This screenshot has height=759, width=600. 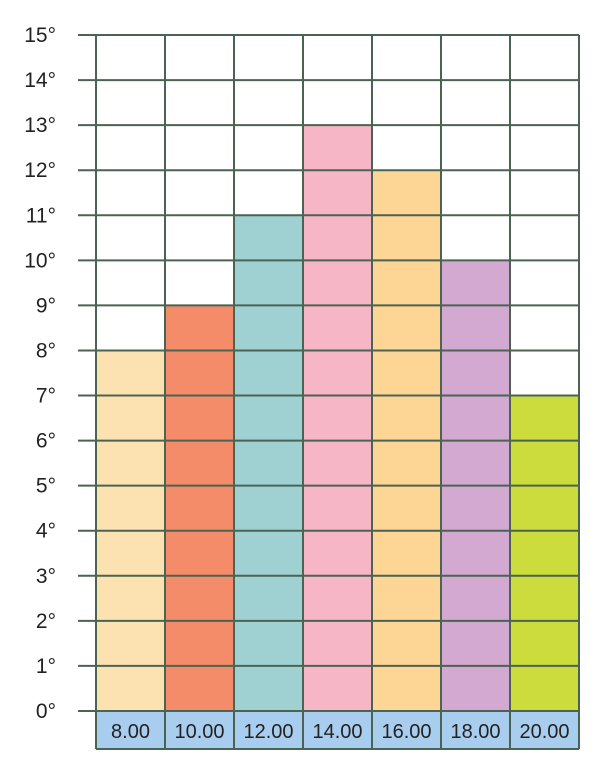 I want to click on bar-14.00, so click(x=337, y=418).